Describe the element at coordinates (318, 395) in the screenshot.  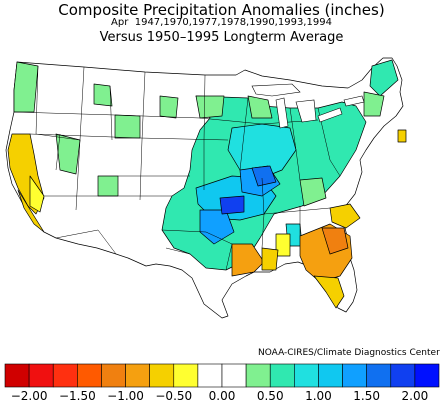
I see `legend-tick-label: 1.00` at that location.